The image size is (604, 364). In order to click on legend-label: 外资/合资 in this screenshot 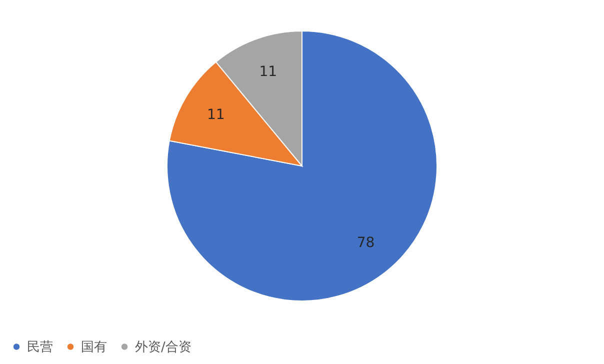, I will do `click(163, 347)`.